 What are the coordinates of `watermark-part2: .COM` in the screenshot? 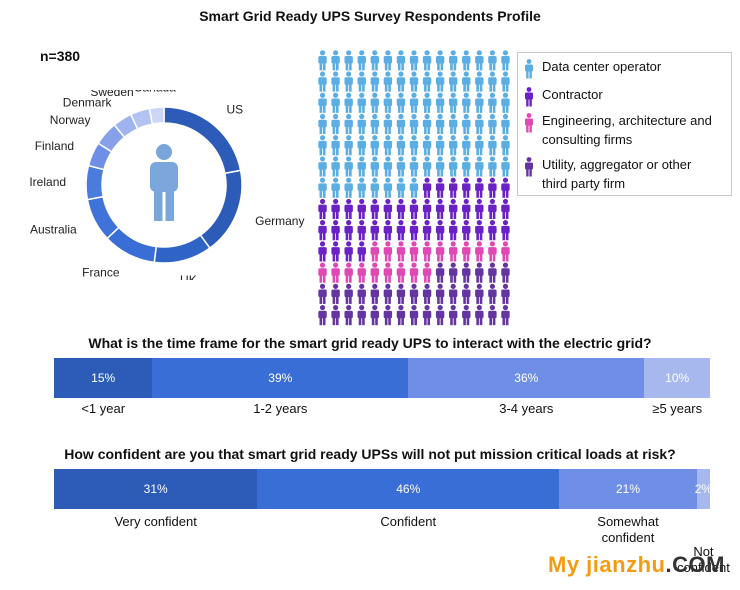 It's located at (695, 564).